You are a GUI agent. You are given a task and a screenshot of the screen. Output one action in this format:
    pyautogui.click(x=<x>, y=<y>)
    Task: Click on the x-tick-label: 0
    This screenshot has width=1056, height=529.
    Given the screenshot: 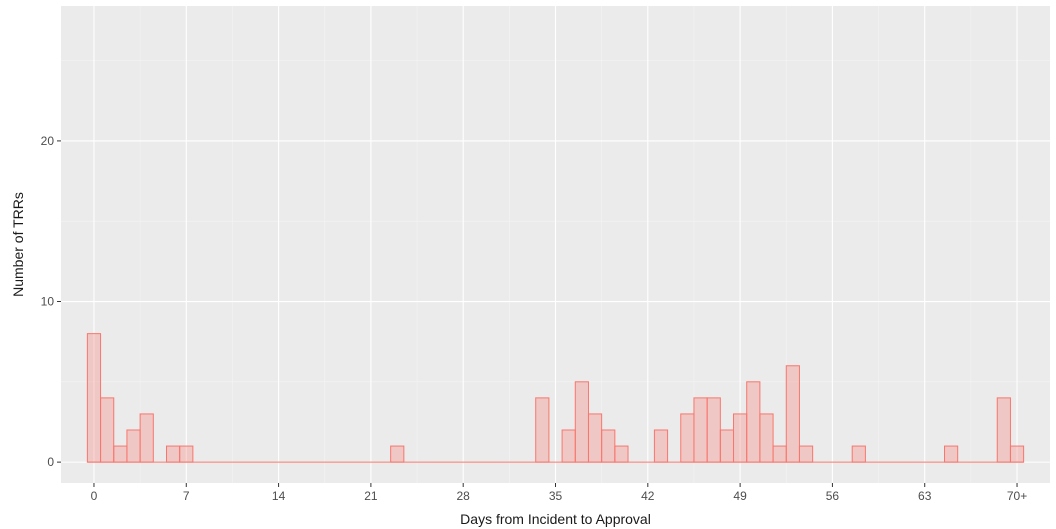 What is the action you would take?
    pyautogui.click(x=94, y=496)
    